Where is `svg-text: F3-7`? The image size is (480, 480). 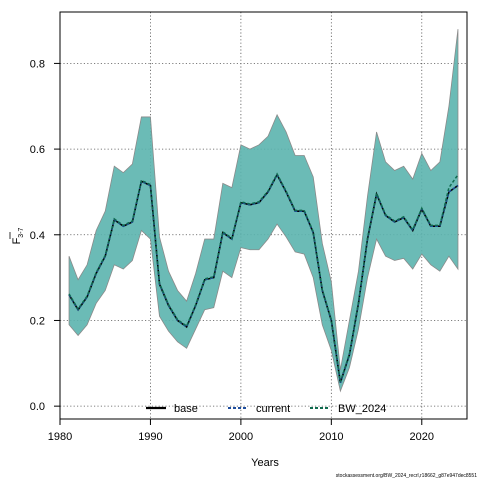 svg-text: F3-7 is located at coordinates (18, 235).